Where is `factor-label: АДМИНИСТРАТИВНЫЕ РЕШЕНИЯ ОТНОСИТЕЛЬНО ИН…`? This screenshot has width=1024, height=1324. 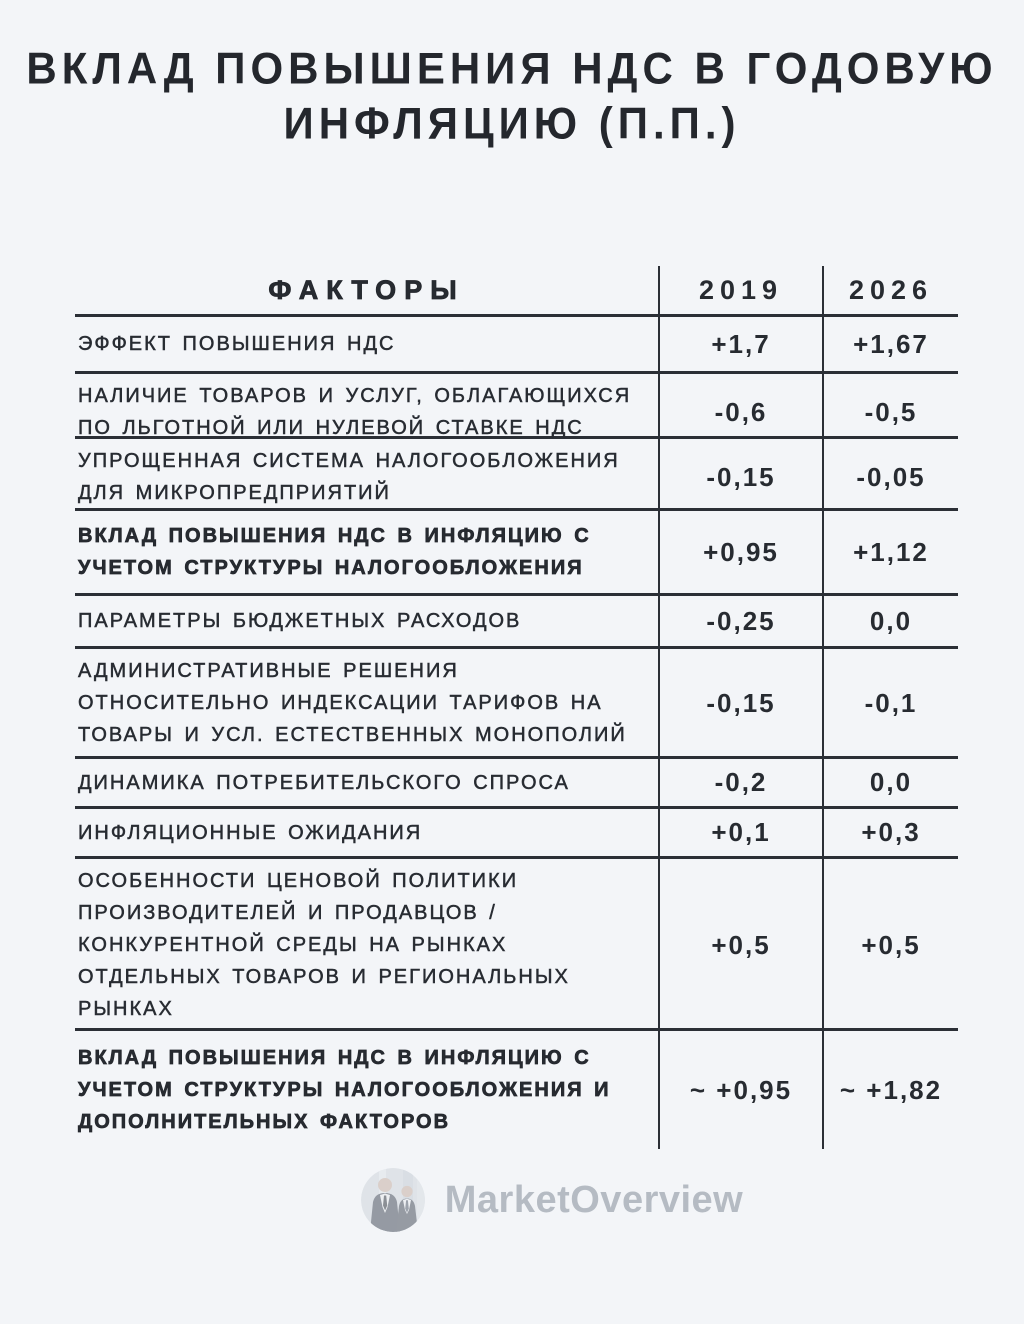
factor-label: АДМИНИСТРАТИВНЫЕ РЕШЕНИЯ ОТНОСИТЕЛЬНО ИН… is located at coordinates (352, 703).